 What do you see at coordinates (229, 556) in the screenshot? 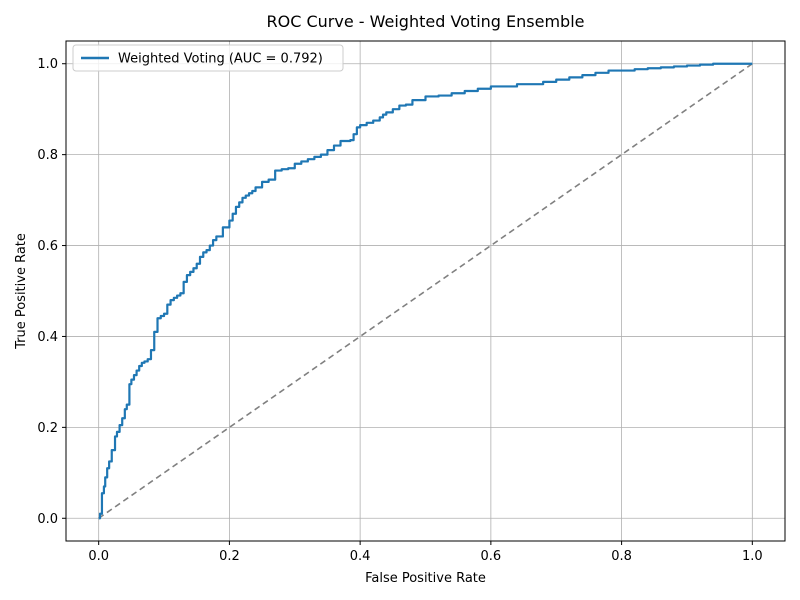
I see `x-tick-label: 0.2` at bounding box center [229, 556].